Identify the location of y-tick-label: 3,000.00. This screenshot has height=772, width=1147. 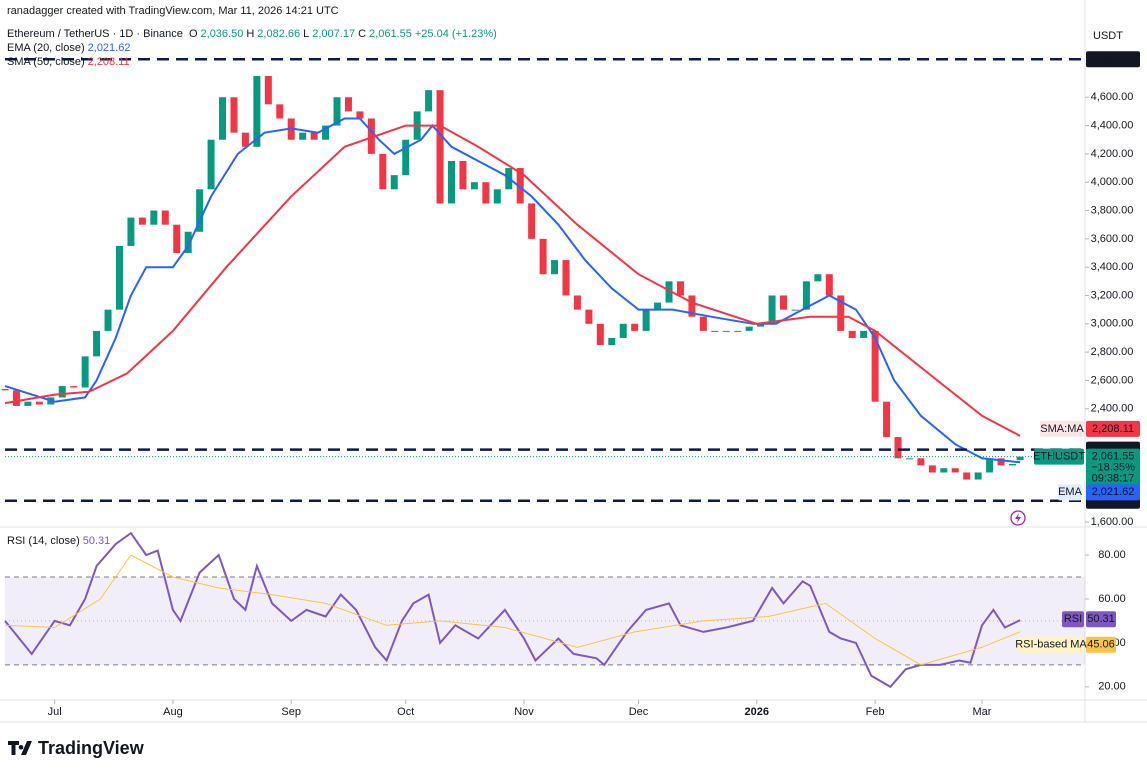
(1112, 324).